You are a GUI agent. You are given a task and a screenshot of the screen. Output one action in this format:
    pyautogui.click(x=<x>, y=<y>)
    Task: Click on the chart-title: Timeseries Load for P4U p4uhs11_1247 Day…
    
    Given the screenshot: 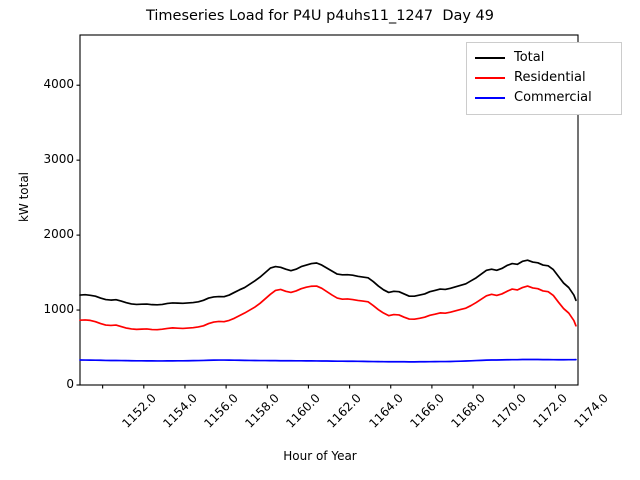 What is the action you would take?
    pyautogui.click(x=320, y=16)
    